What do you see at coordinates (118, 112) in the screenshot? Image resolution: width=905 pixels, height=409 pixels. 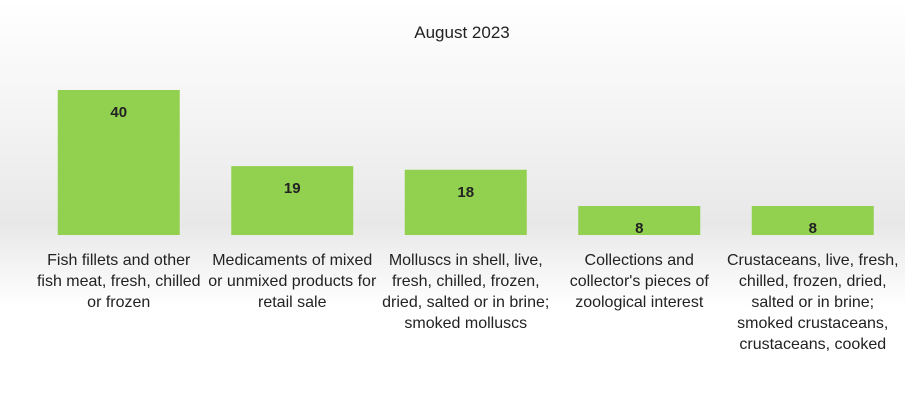 I see `value-label: 40` at bounding box center [118, 112].